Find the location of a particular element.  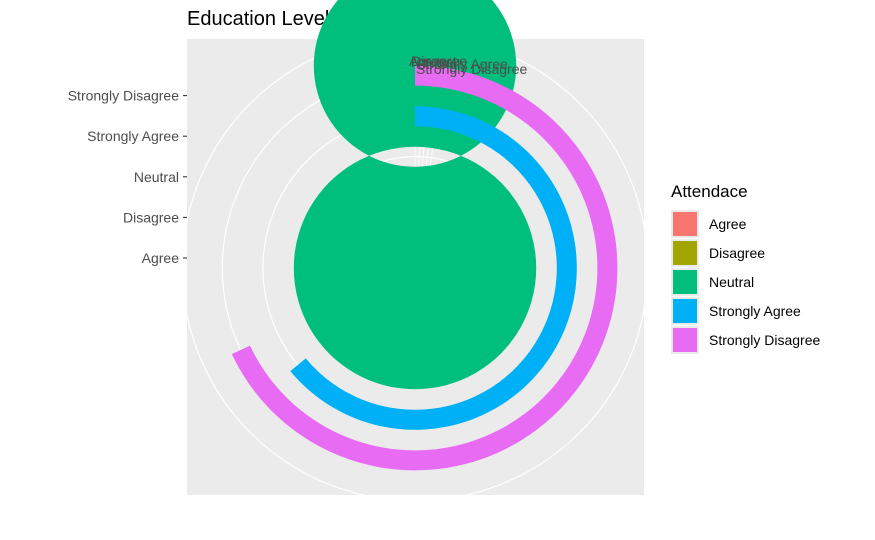

y-tick-label: Disagree is located at coordinates (151, 217).